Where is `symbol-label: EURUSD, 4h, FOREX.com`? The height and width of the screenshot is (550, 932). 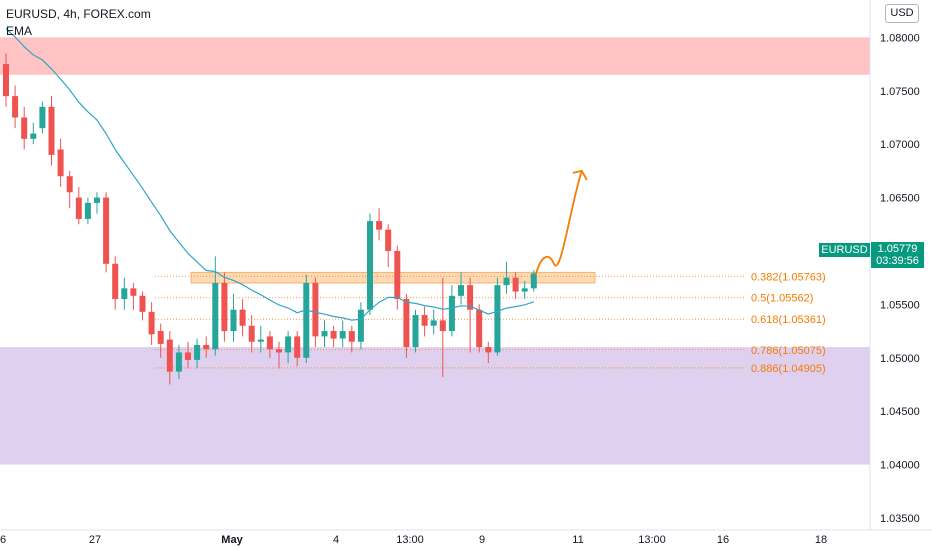
symbol-label: EURUSD, 4h, FOREX.com is located at coordinates (78, 14).